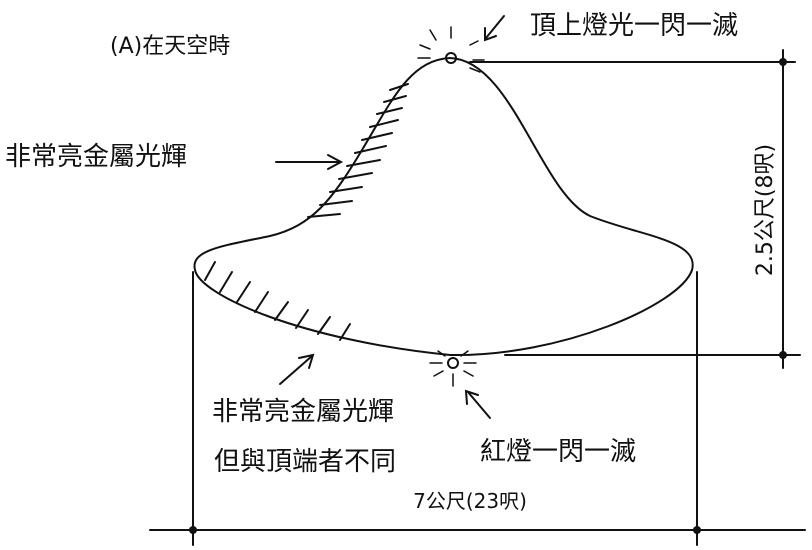 This screenshot has height=550, width=812. I want to click on width-label: 7公尺(23呎), so click(470, 501).